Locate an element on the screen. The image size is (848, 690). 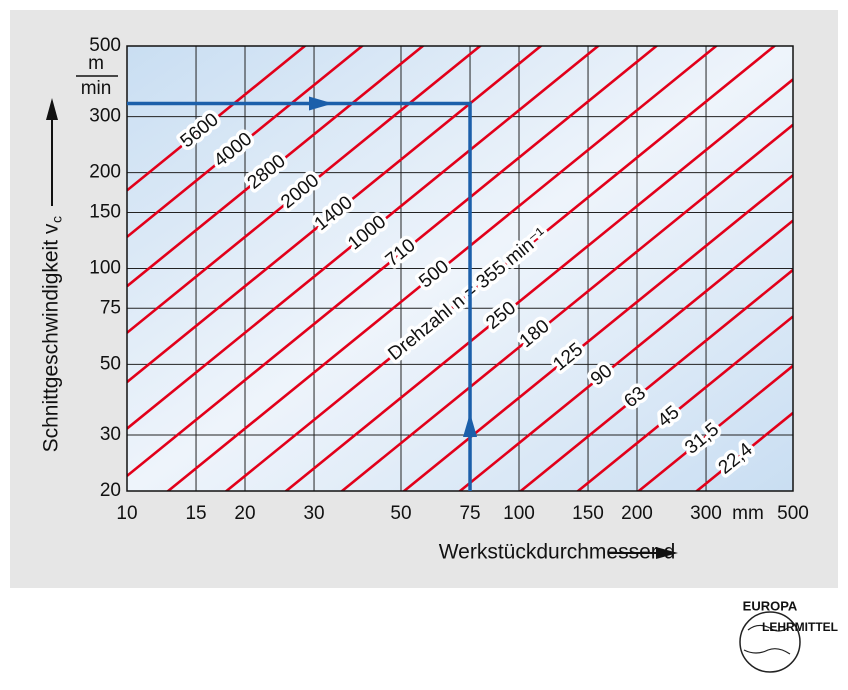
x-tick-label: 75 is located at coordinates (469, 513).